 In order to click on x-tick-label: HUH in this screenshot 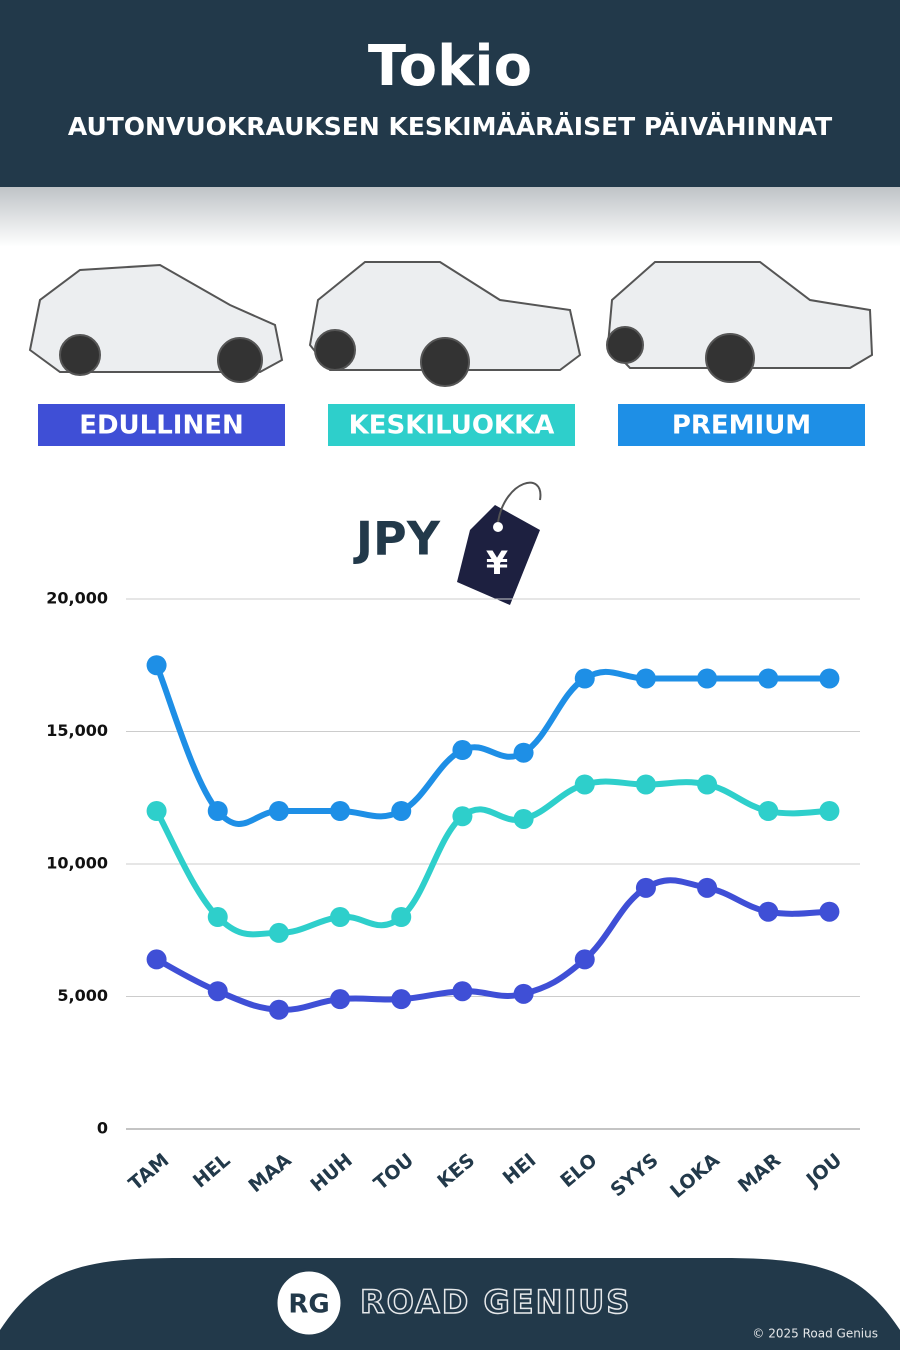, I will do `click(332, 1172)`.